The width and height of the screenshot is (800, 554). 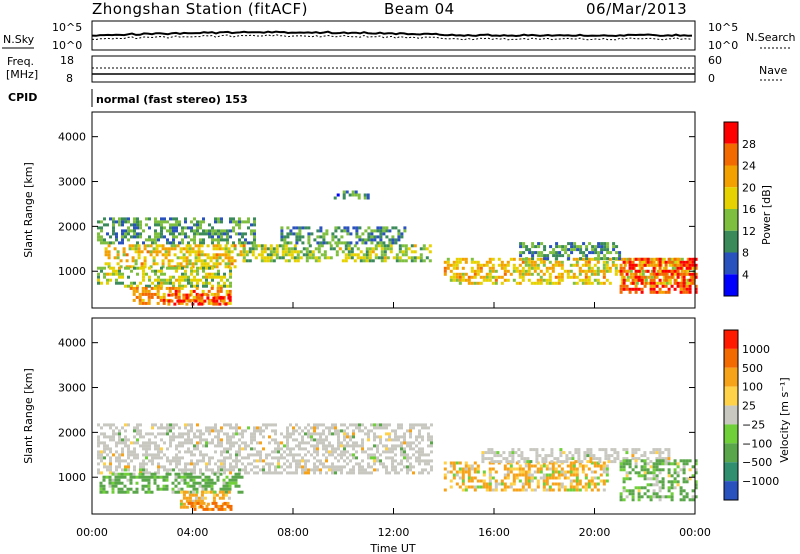 What do you see at coordinates (749, 231) in the screenshot?
I see `power-colorbar-tick: 12` at bounding box center [749, 231].